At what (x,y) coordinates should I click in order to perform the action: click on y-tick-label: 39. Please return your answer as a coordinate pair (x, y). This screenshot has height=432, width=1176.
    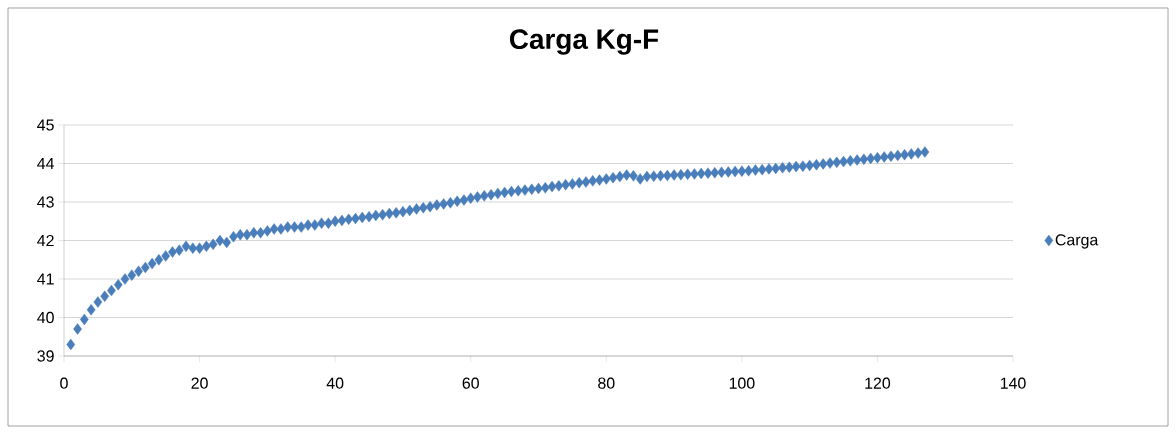
    Looking at the image, I should click on (45, 356).